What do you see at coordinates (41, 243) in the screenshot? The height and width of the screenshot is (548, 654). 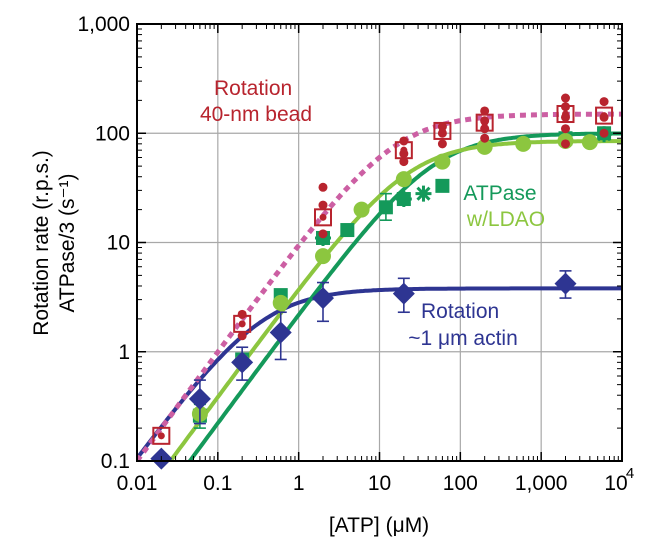 I see `y-axis-title-line1: Rotation rate (r.p.s.)` at bounding box center [41, 243].